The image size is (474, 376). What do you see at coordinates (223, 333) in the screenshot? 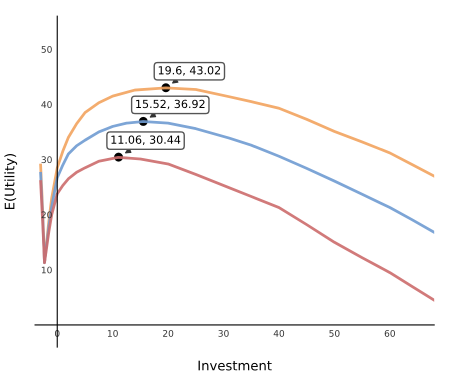
I see `x-tick-label: 30` at bounding box center [223, 333].